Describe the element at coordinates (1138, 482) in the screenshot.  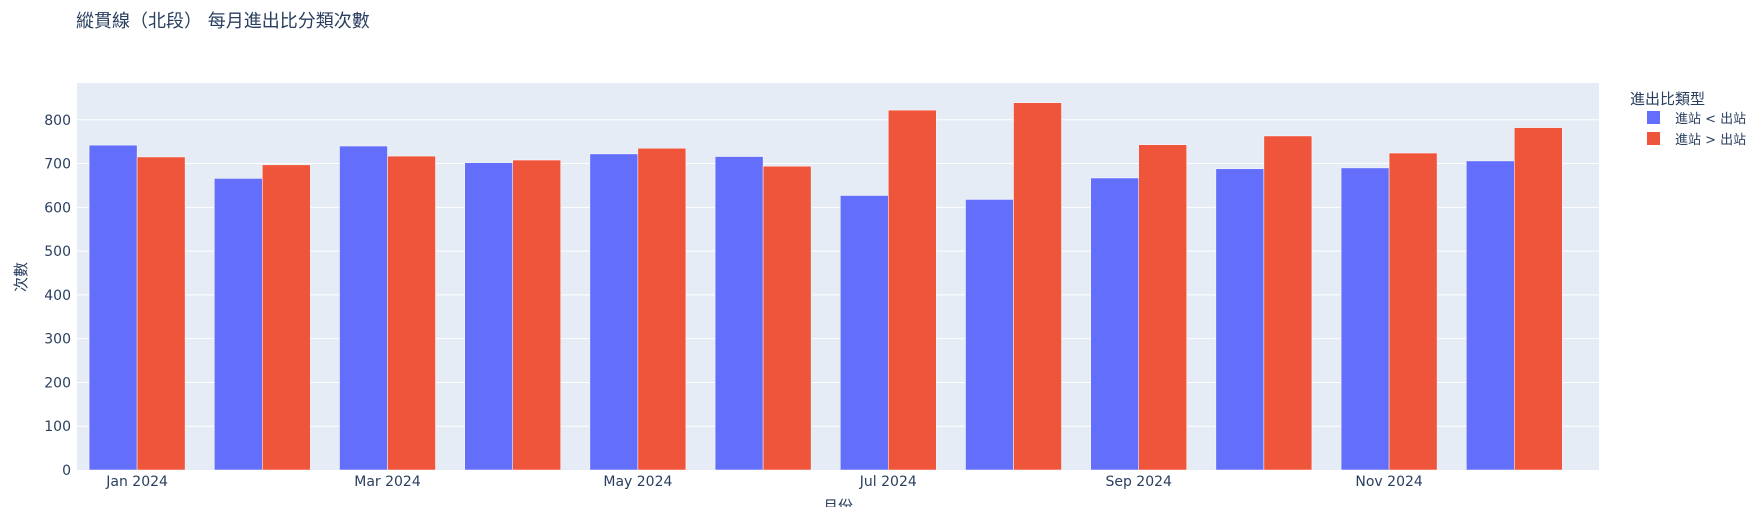
I see `x-tick-label: Sep 2024` at that location.